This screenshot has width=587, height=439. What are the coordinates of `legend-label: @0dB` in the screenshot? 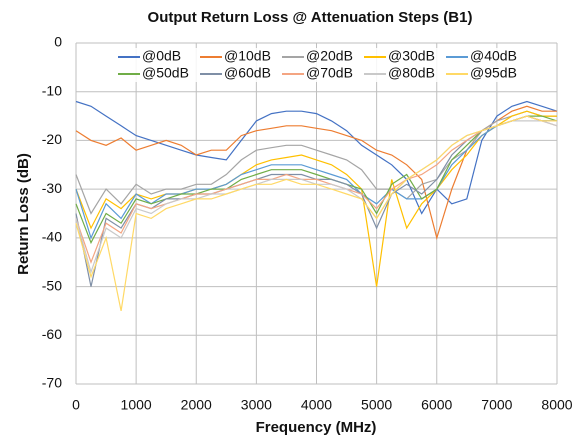 It's located at (161, 56).